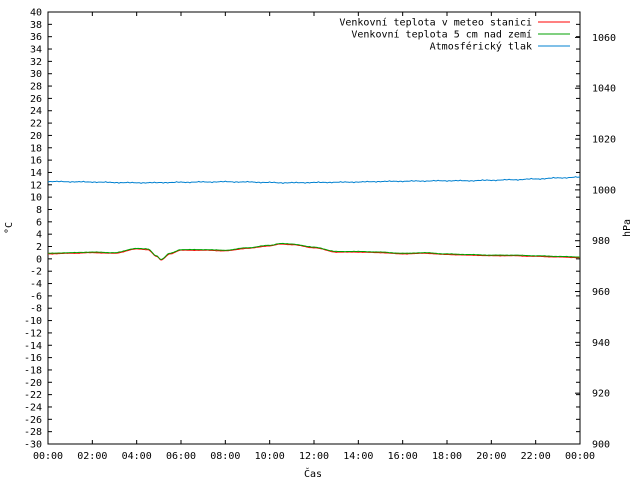  Describe the element at coordinates (33, 370) in the screenshot. I see `y-tick-label: -18` at that location.